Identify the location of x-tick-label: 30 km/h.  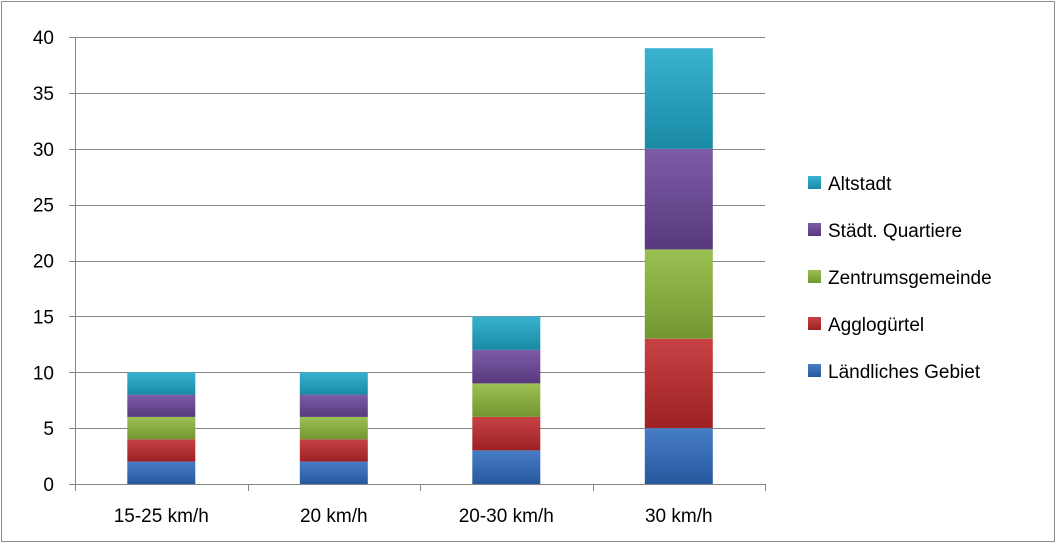
(679, 516).